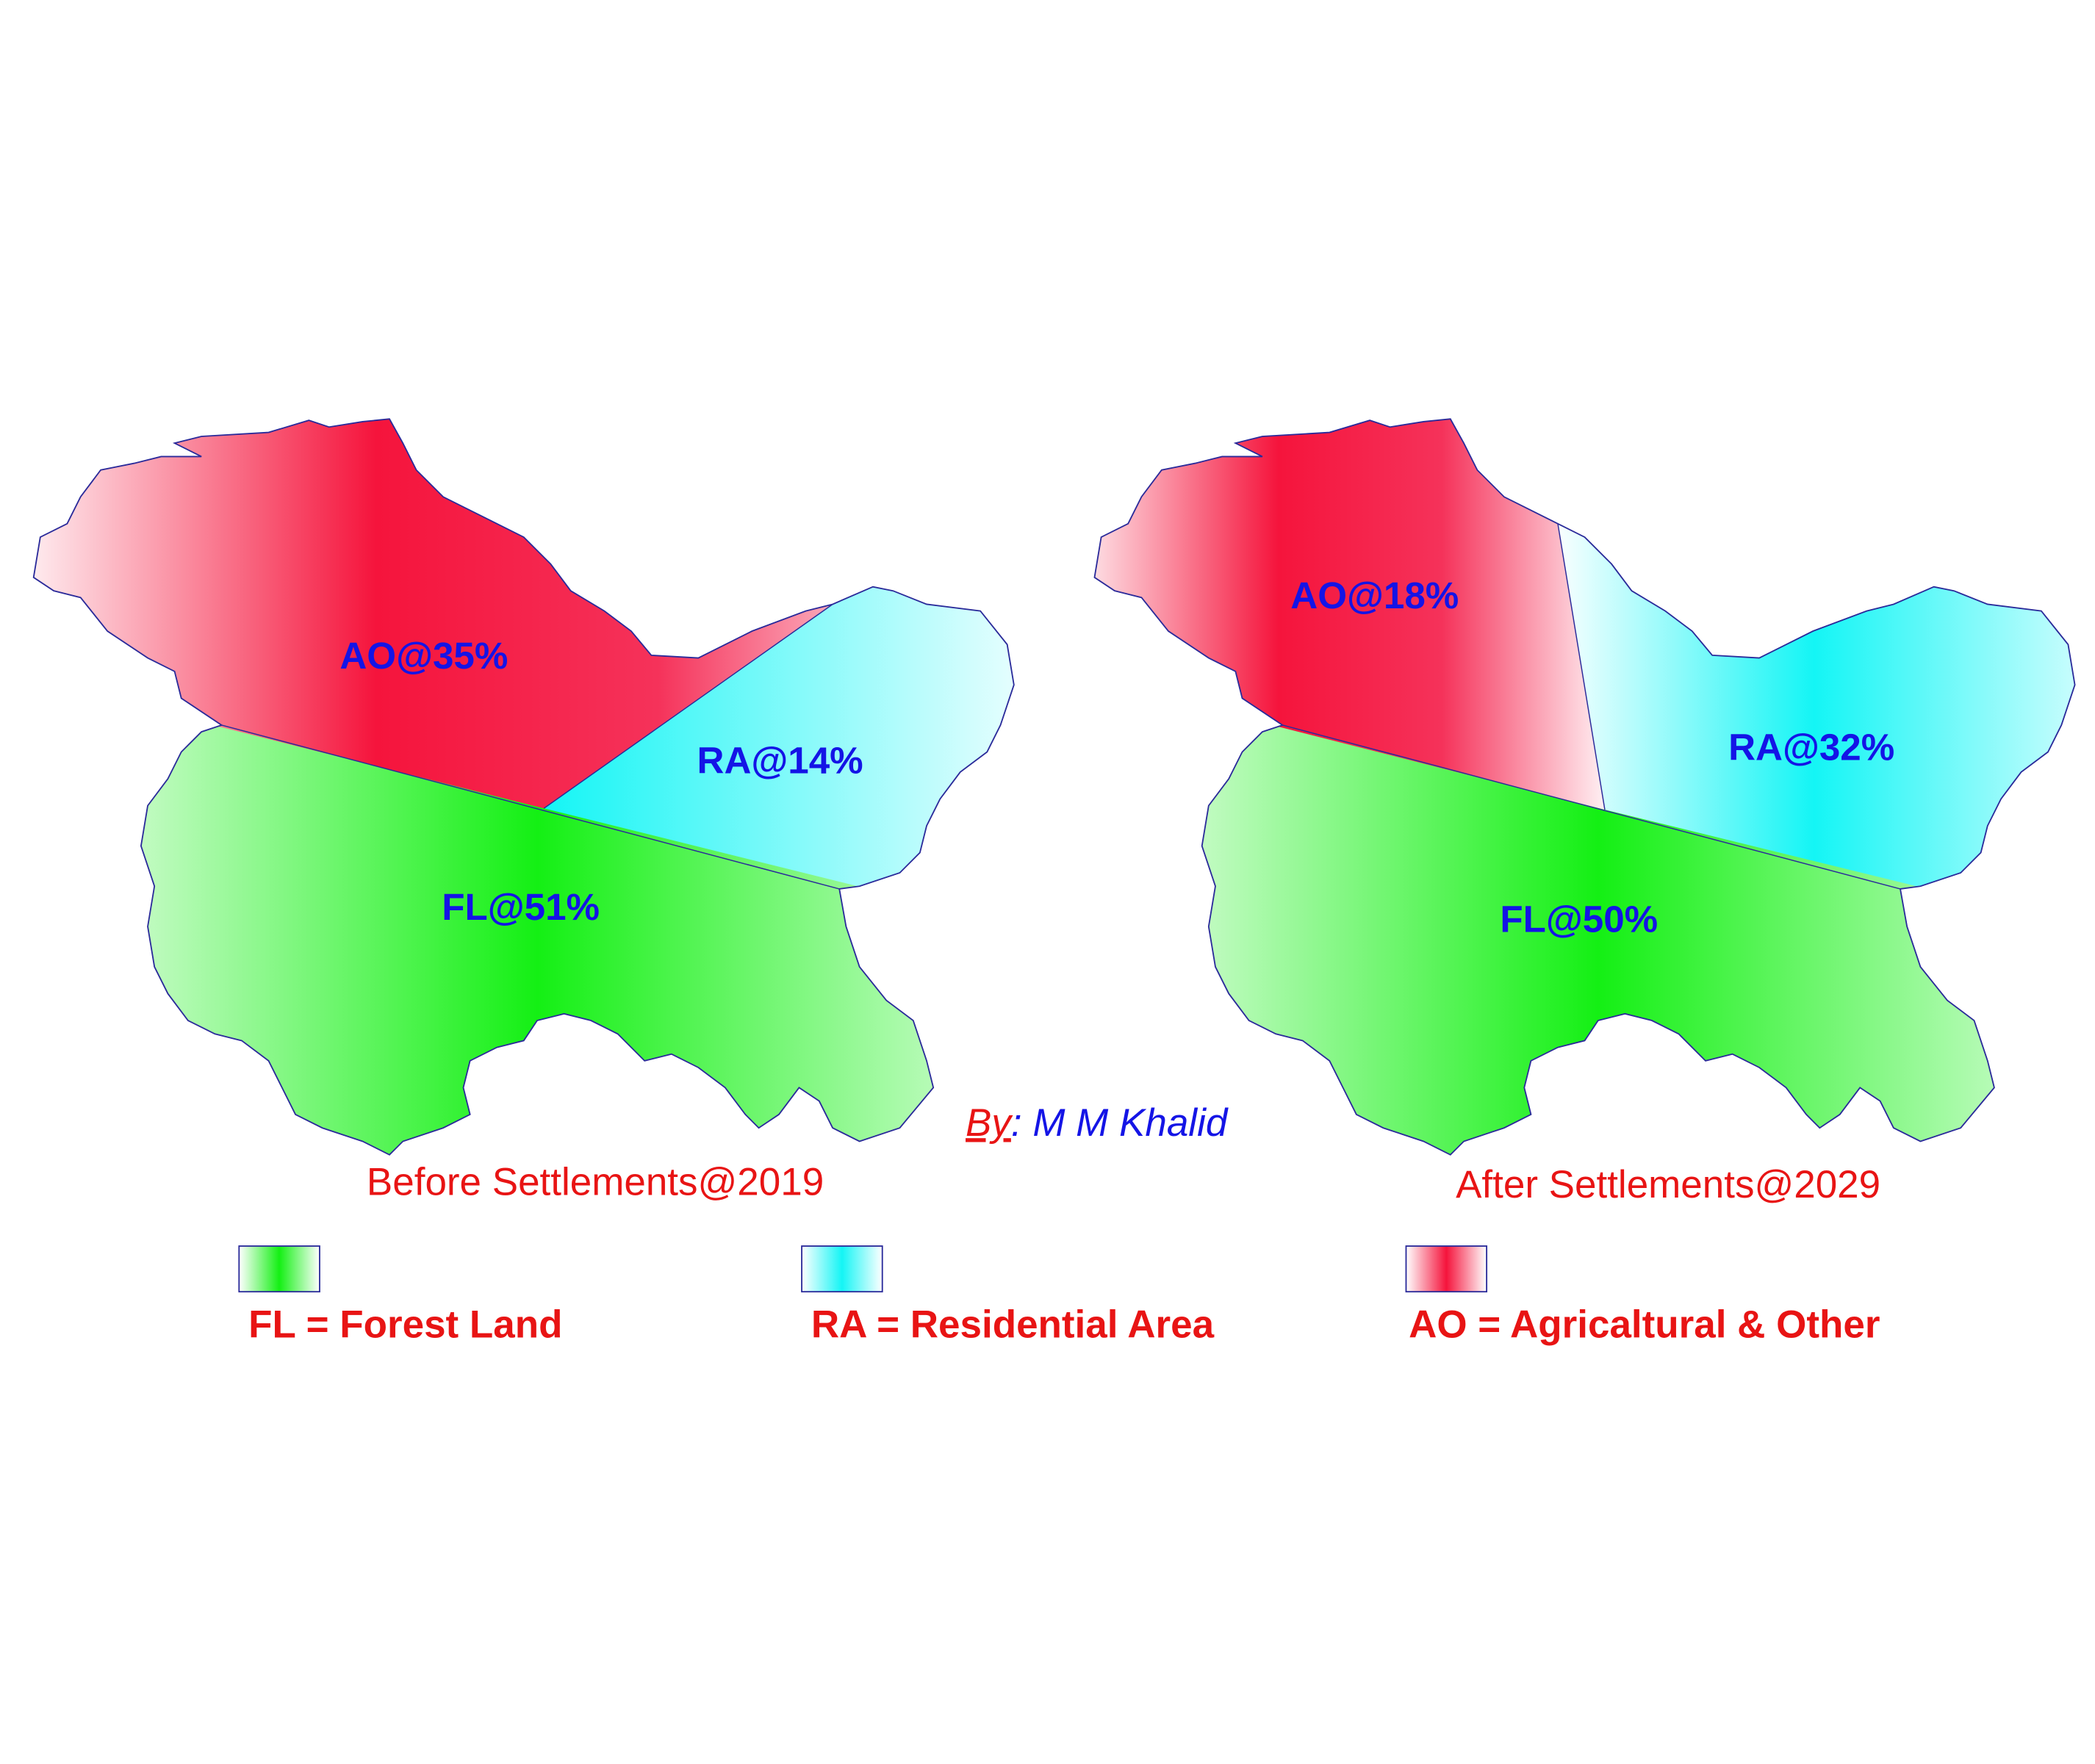 The image size is (2095, 1764). I want to click on caption-after: After Settlements@2029, so click(1668, 1184).